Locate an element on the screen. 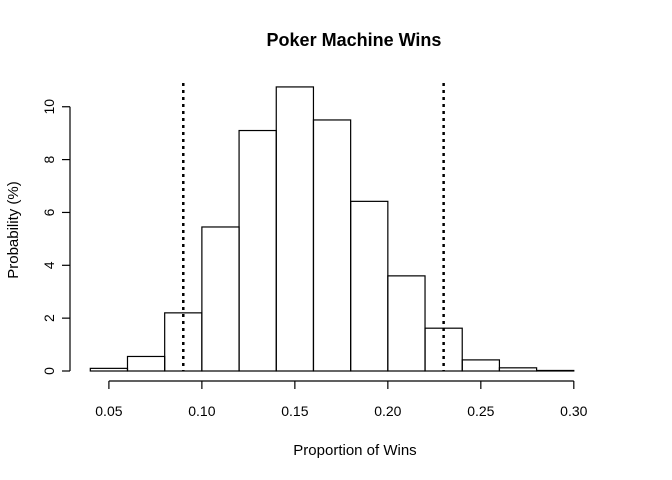 Image resolution: width=672 pixels, height=480 pixels. x-axis: 0.05 0.10 0.15 0.20 0.25 0.30 is located at coordinates (341, 399).